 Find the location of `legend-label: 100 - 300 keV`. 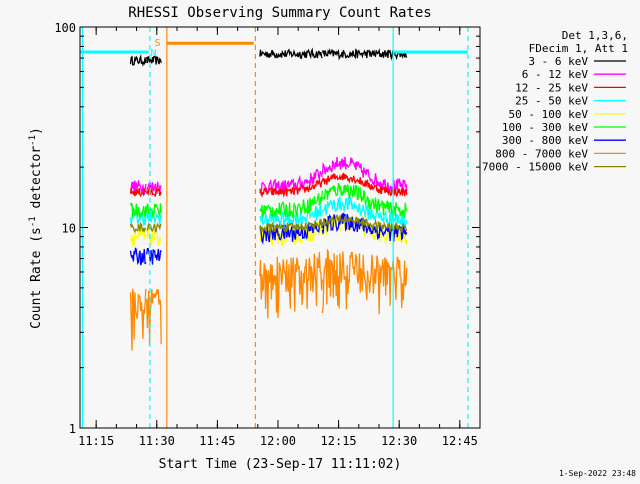

legend-label: 100 - 300 keV is located at coordinates (545, 127).